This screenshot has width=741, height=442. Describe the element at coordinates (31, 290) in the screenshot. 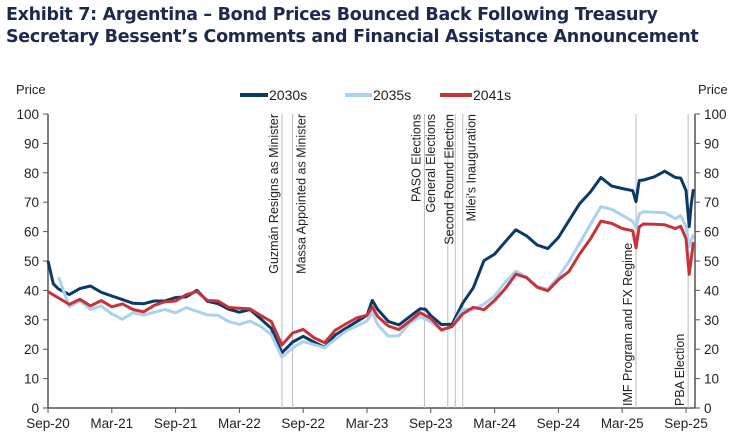

I see `y-tick-label-left: 40` at that location.